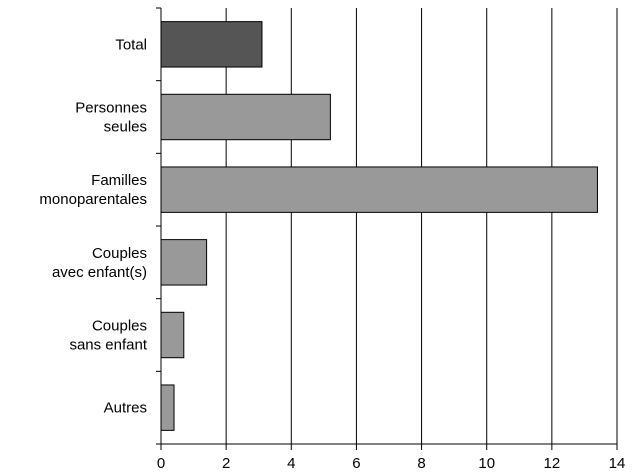 This screenshot has width=642, height=476. What do you see at coordinates (119, 326) in the screenshot?
I see `category-label-4-line-0: Couples` at bounding box center [119, 326].